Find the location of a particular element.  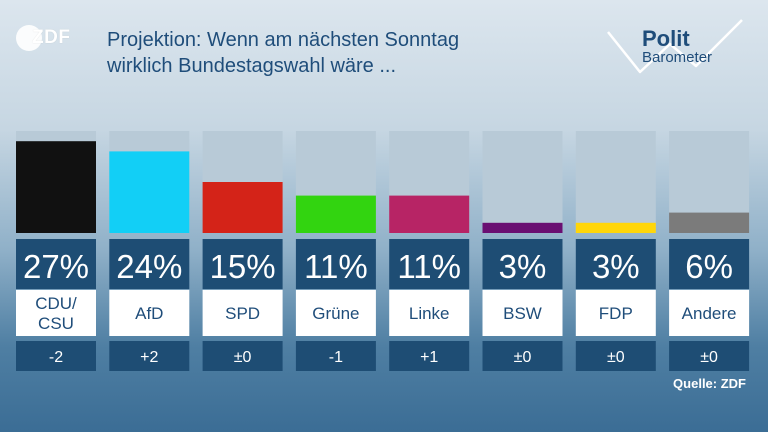

category-label: Linke is located at coordinates (429, 313).